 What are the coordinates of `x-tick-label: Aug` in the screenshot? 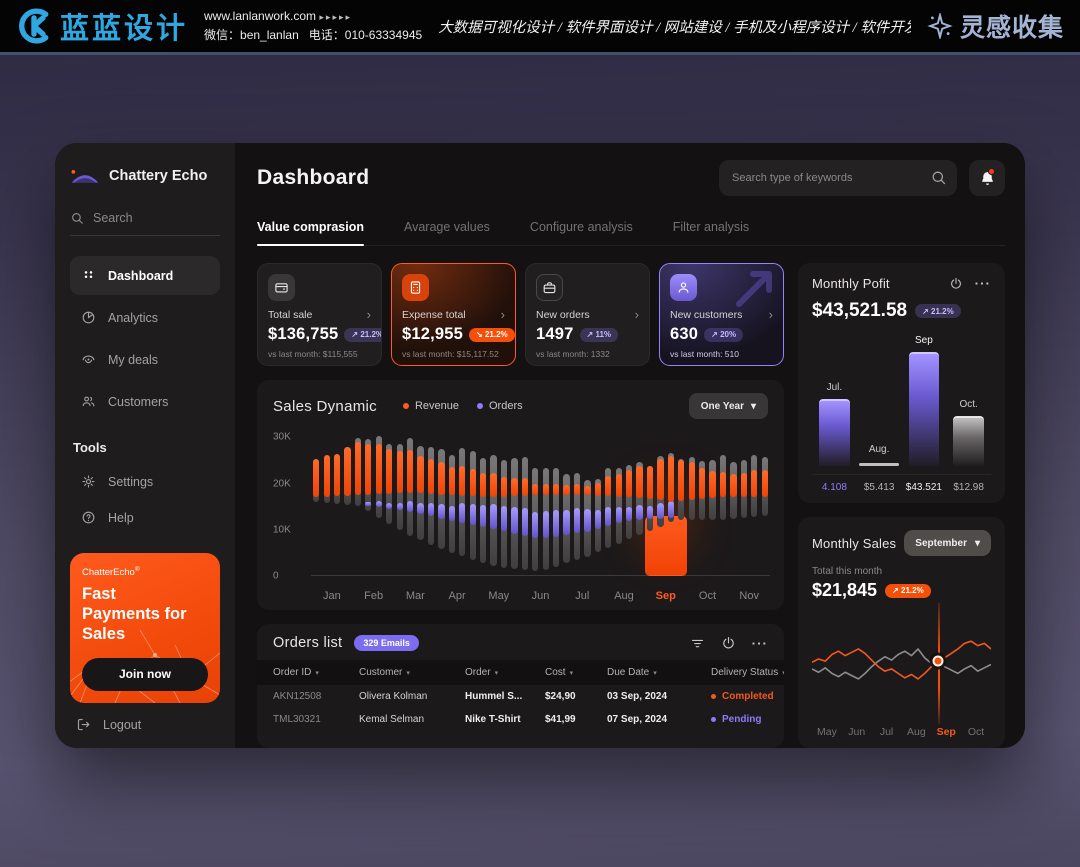 It's located at (916, 732).